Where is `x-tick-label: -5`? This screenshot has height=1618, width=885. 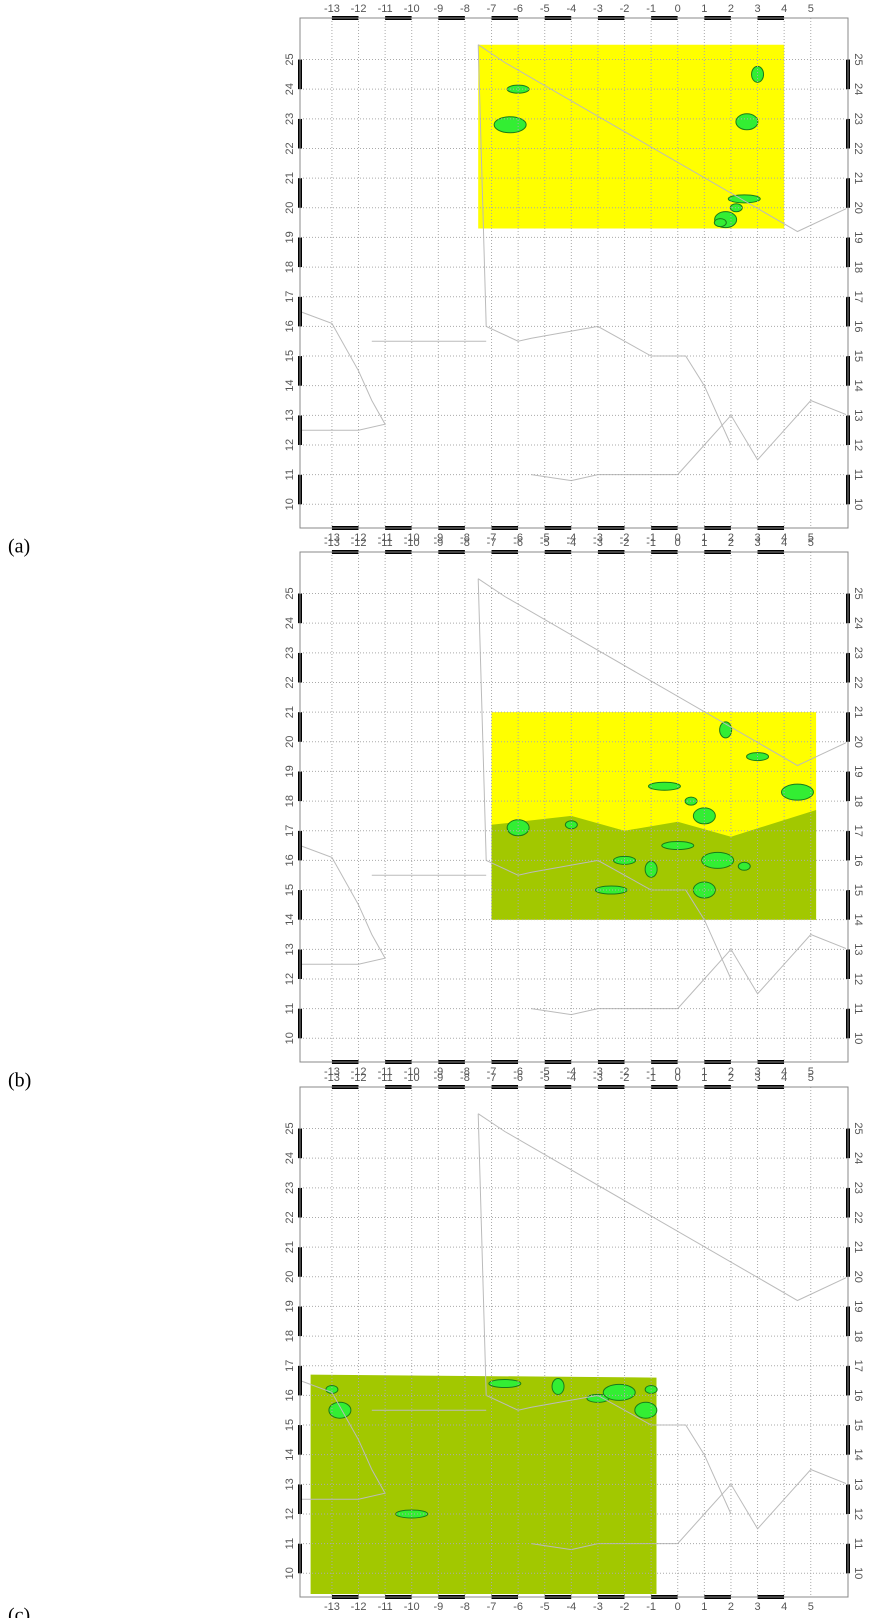 x-tick-label: -5 is located at coordinates (545, 538).